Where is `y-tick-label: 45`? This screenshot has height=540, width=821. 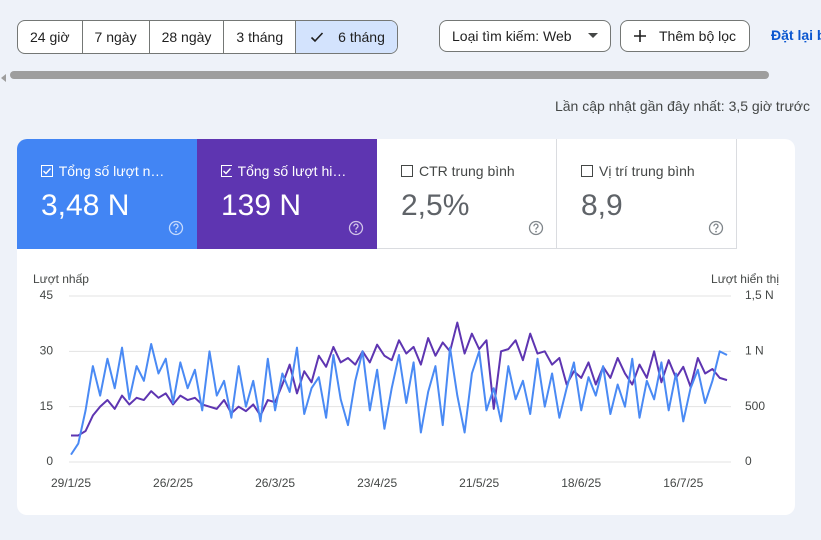 y-tick-label: 45 is located at coordinates (47, 295).